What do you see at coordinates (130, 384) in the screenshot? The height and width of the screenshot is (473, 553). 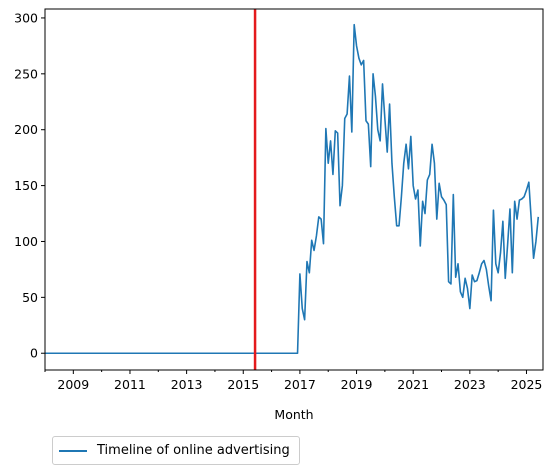 I see `x-tick-label: 2011` at bounding box center [130, 384].